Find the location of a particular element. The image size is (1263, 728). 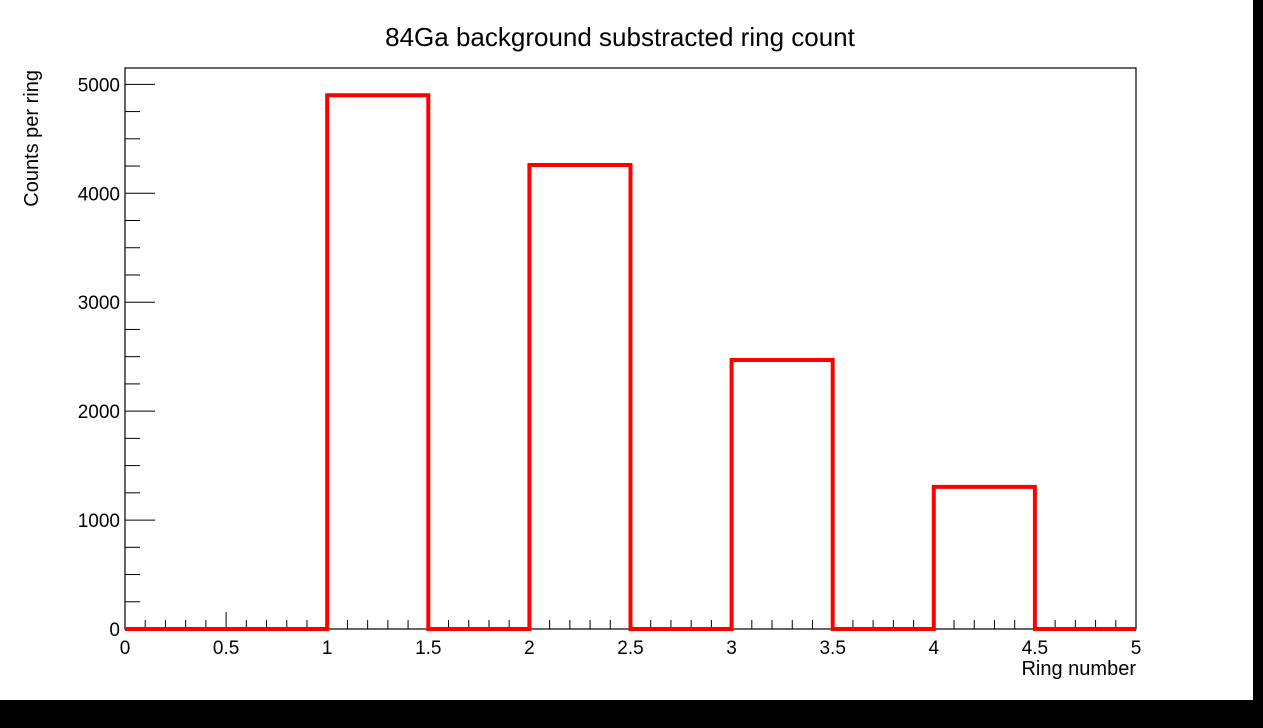

x-tick-label: 2.5 is located at coordinates (630, 648).